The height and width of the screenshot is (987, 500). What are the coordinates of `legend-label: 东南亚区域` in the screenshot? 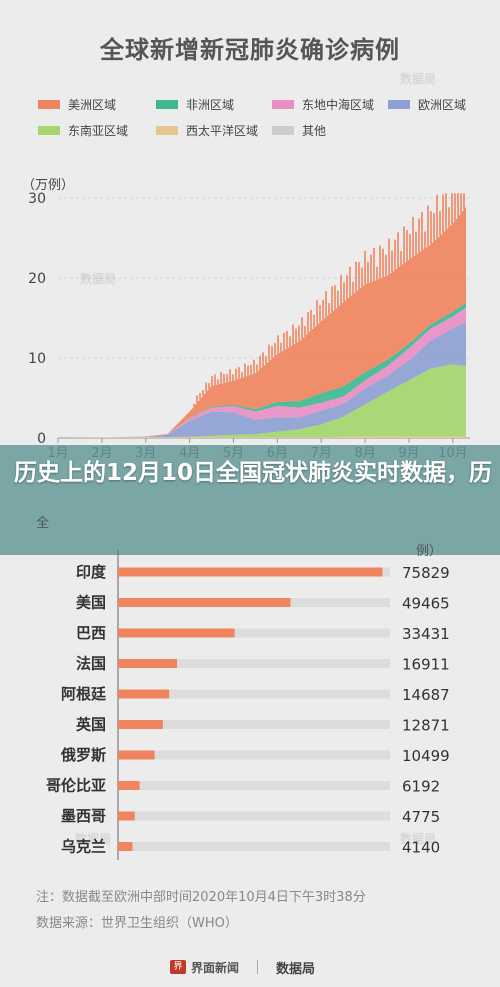 It's located at (98, 131).